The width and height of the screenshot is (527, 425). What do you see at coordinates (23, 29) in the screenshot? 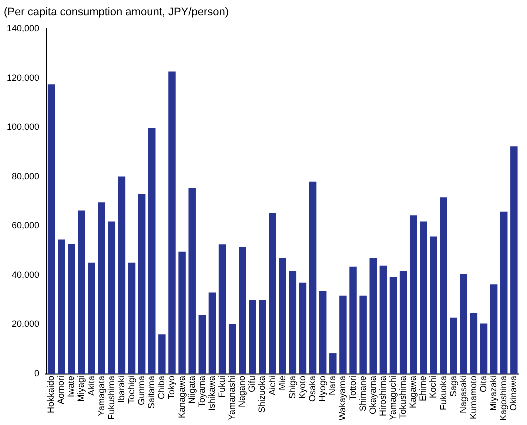
I see `y-tick-label: 140,000` at bounding box center [23, 29].